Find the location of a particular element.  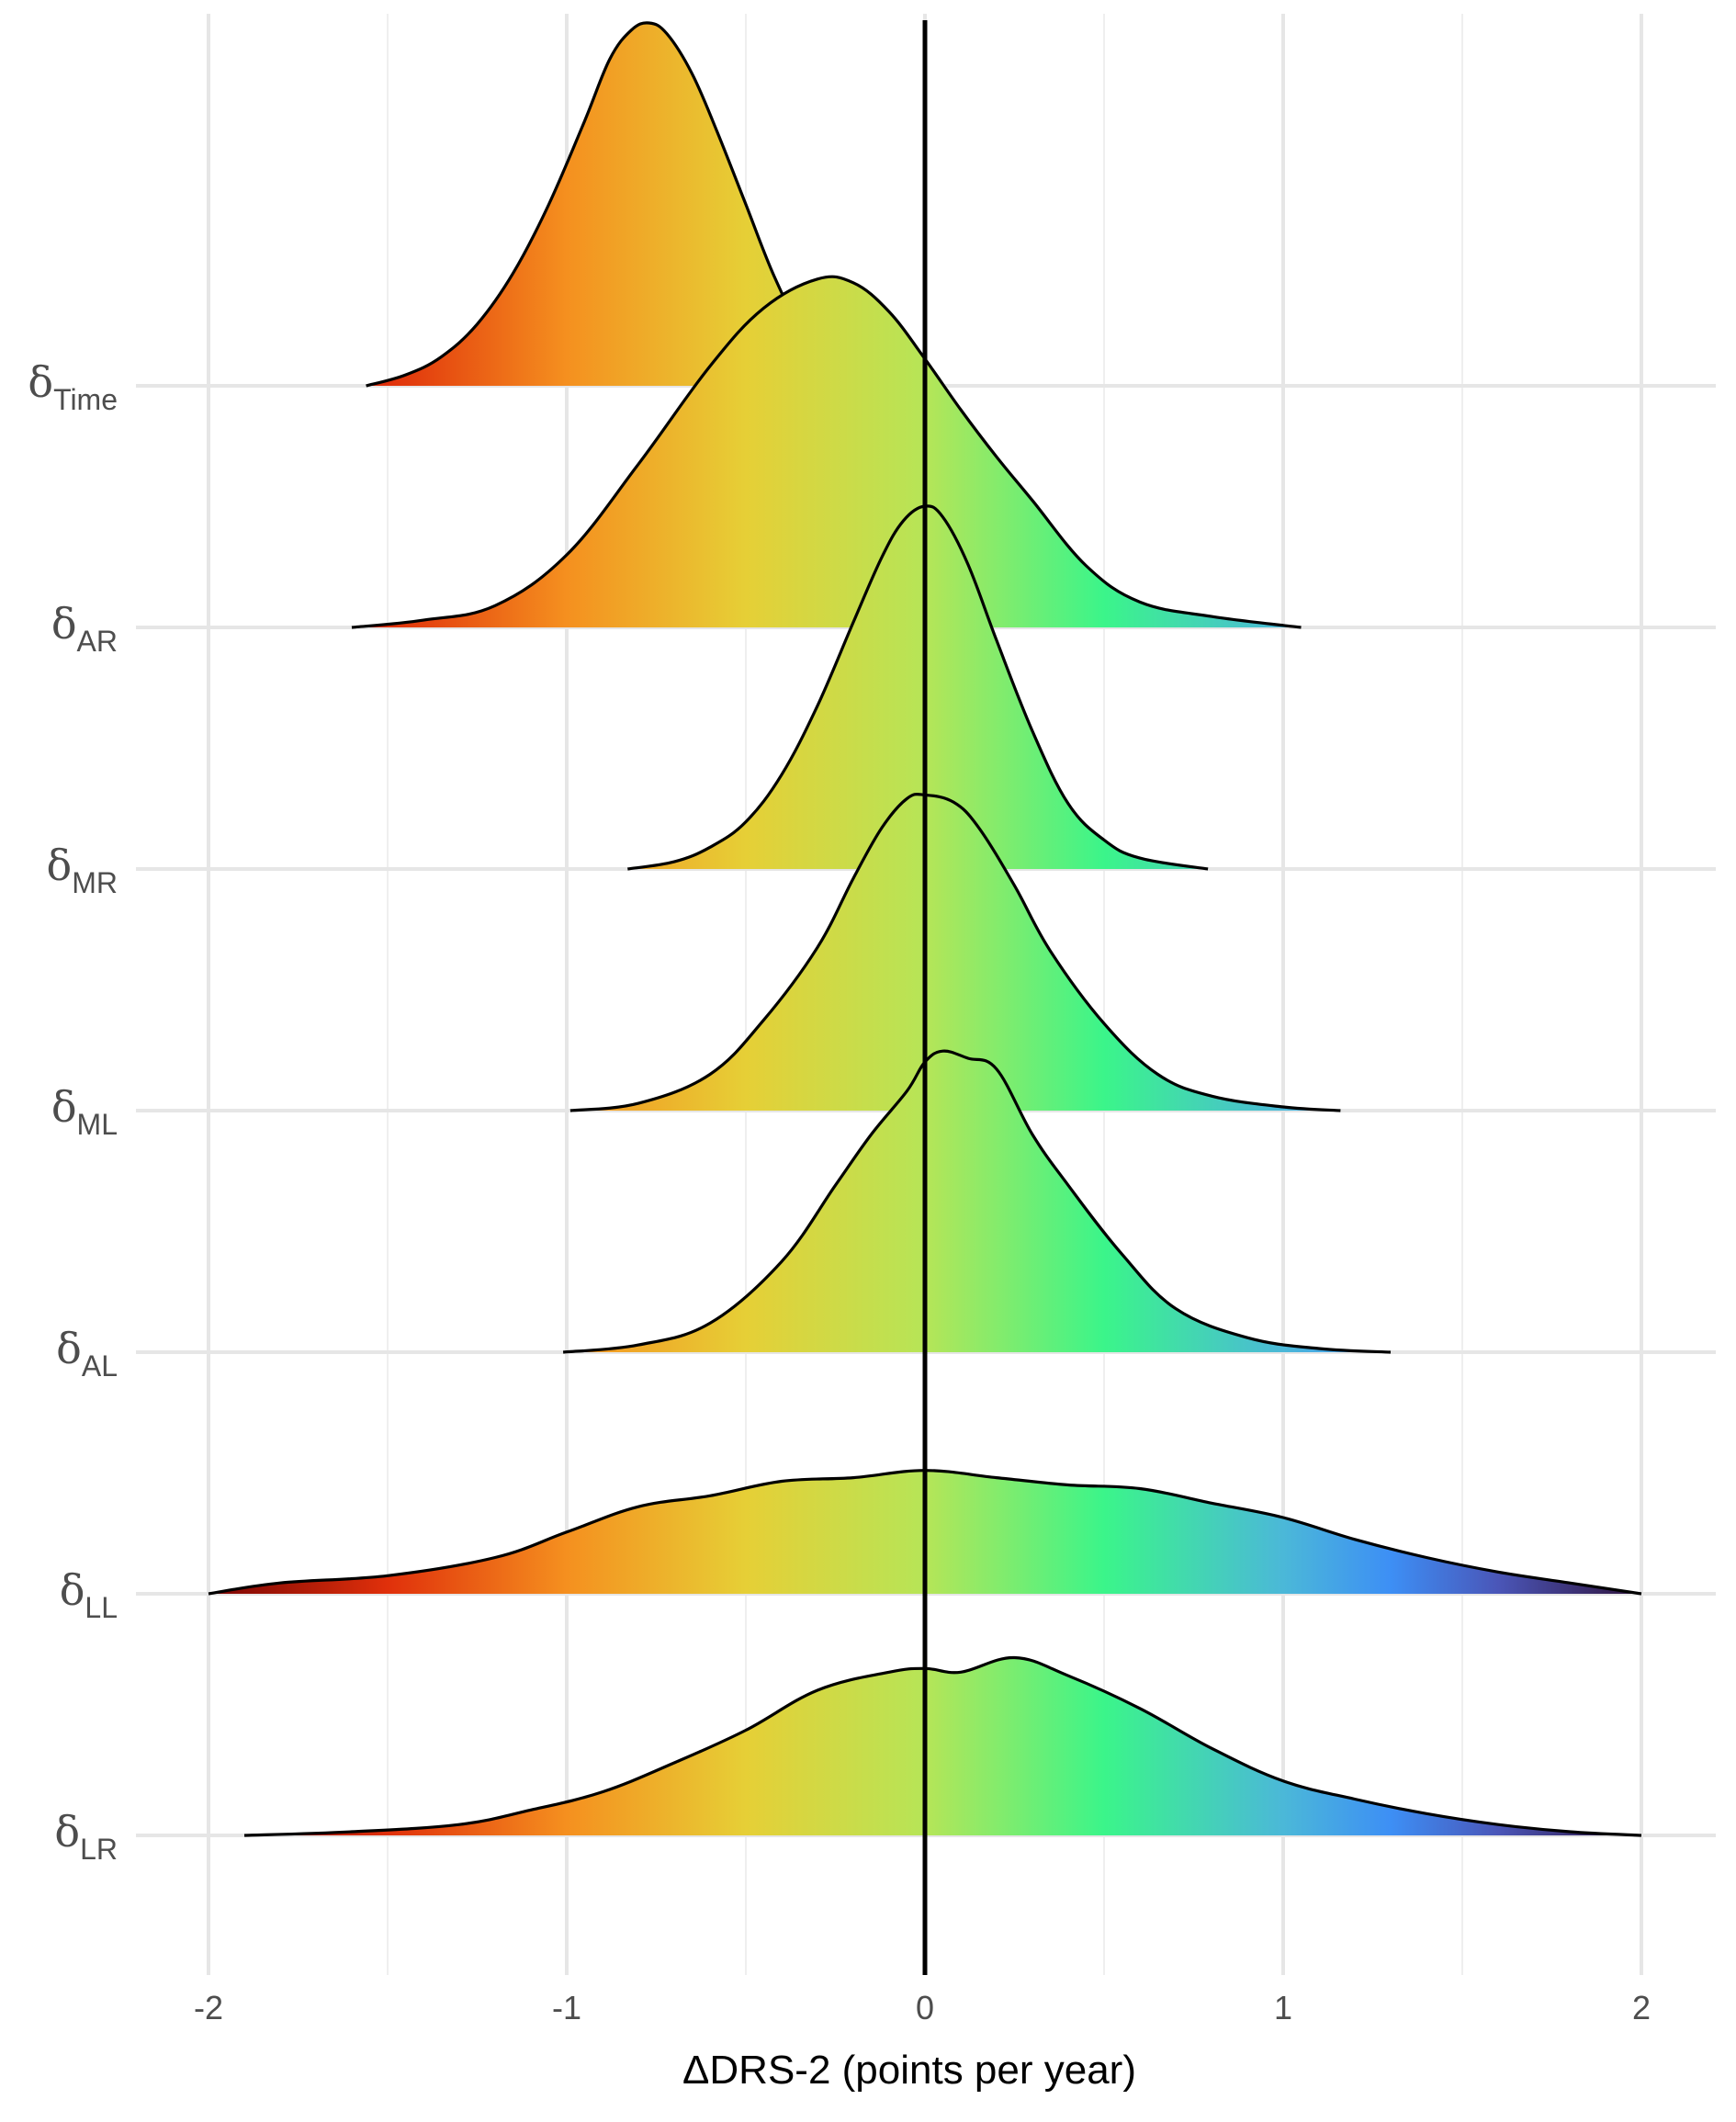

x-axis-ticks: -2 -1 0 1 2 is located at coordinates (922, 2007).